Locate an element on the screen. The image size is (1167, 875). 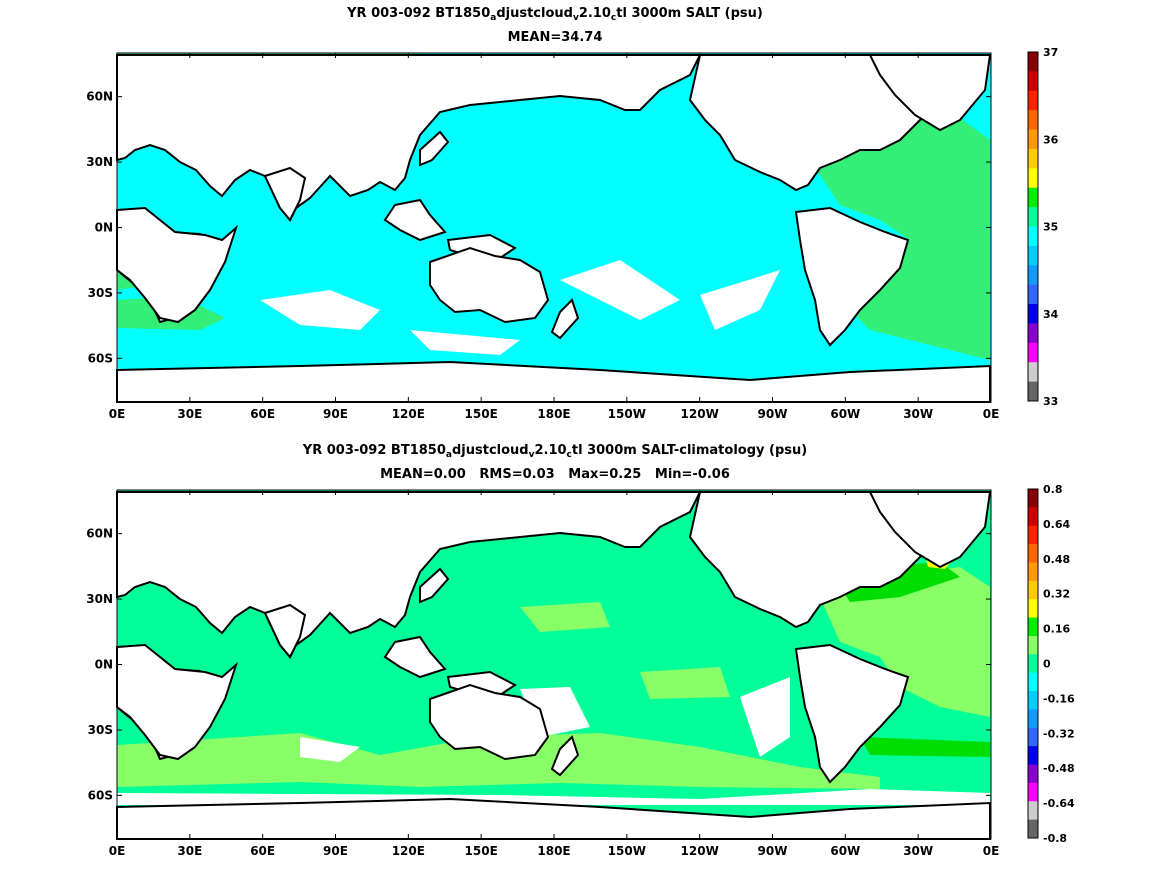
bottom-colorbar-label: -0.64 is located at coordinates (1059, 803).